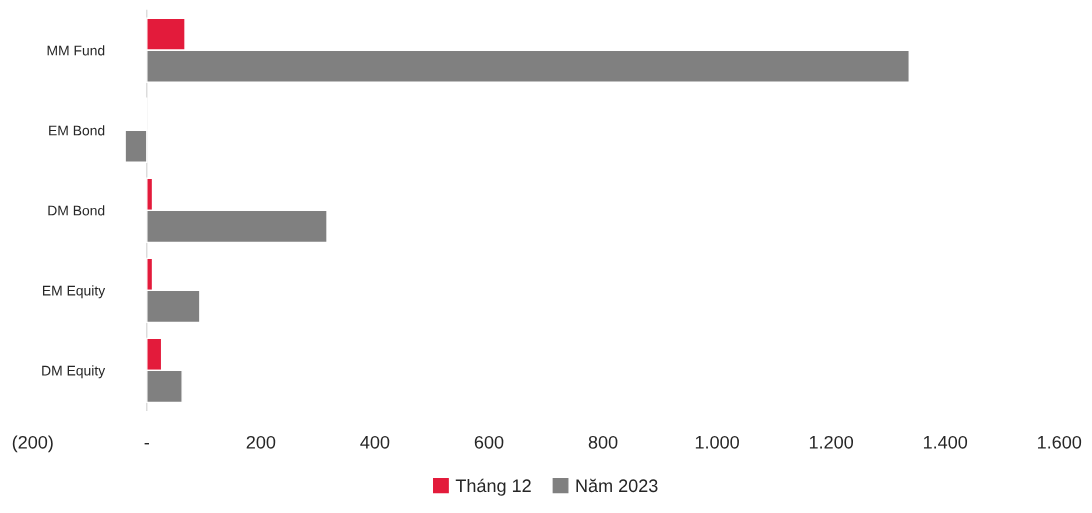 The width and height of the screenshot is (1092, 513). What do you see at coordinates (603, 442) in the screenshot?
I see `x-tick-label: 800` at bounding box center [603, 442].